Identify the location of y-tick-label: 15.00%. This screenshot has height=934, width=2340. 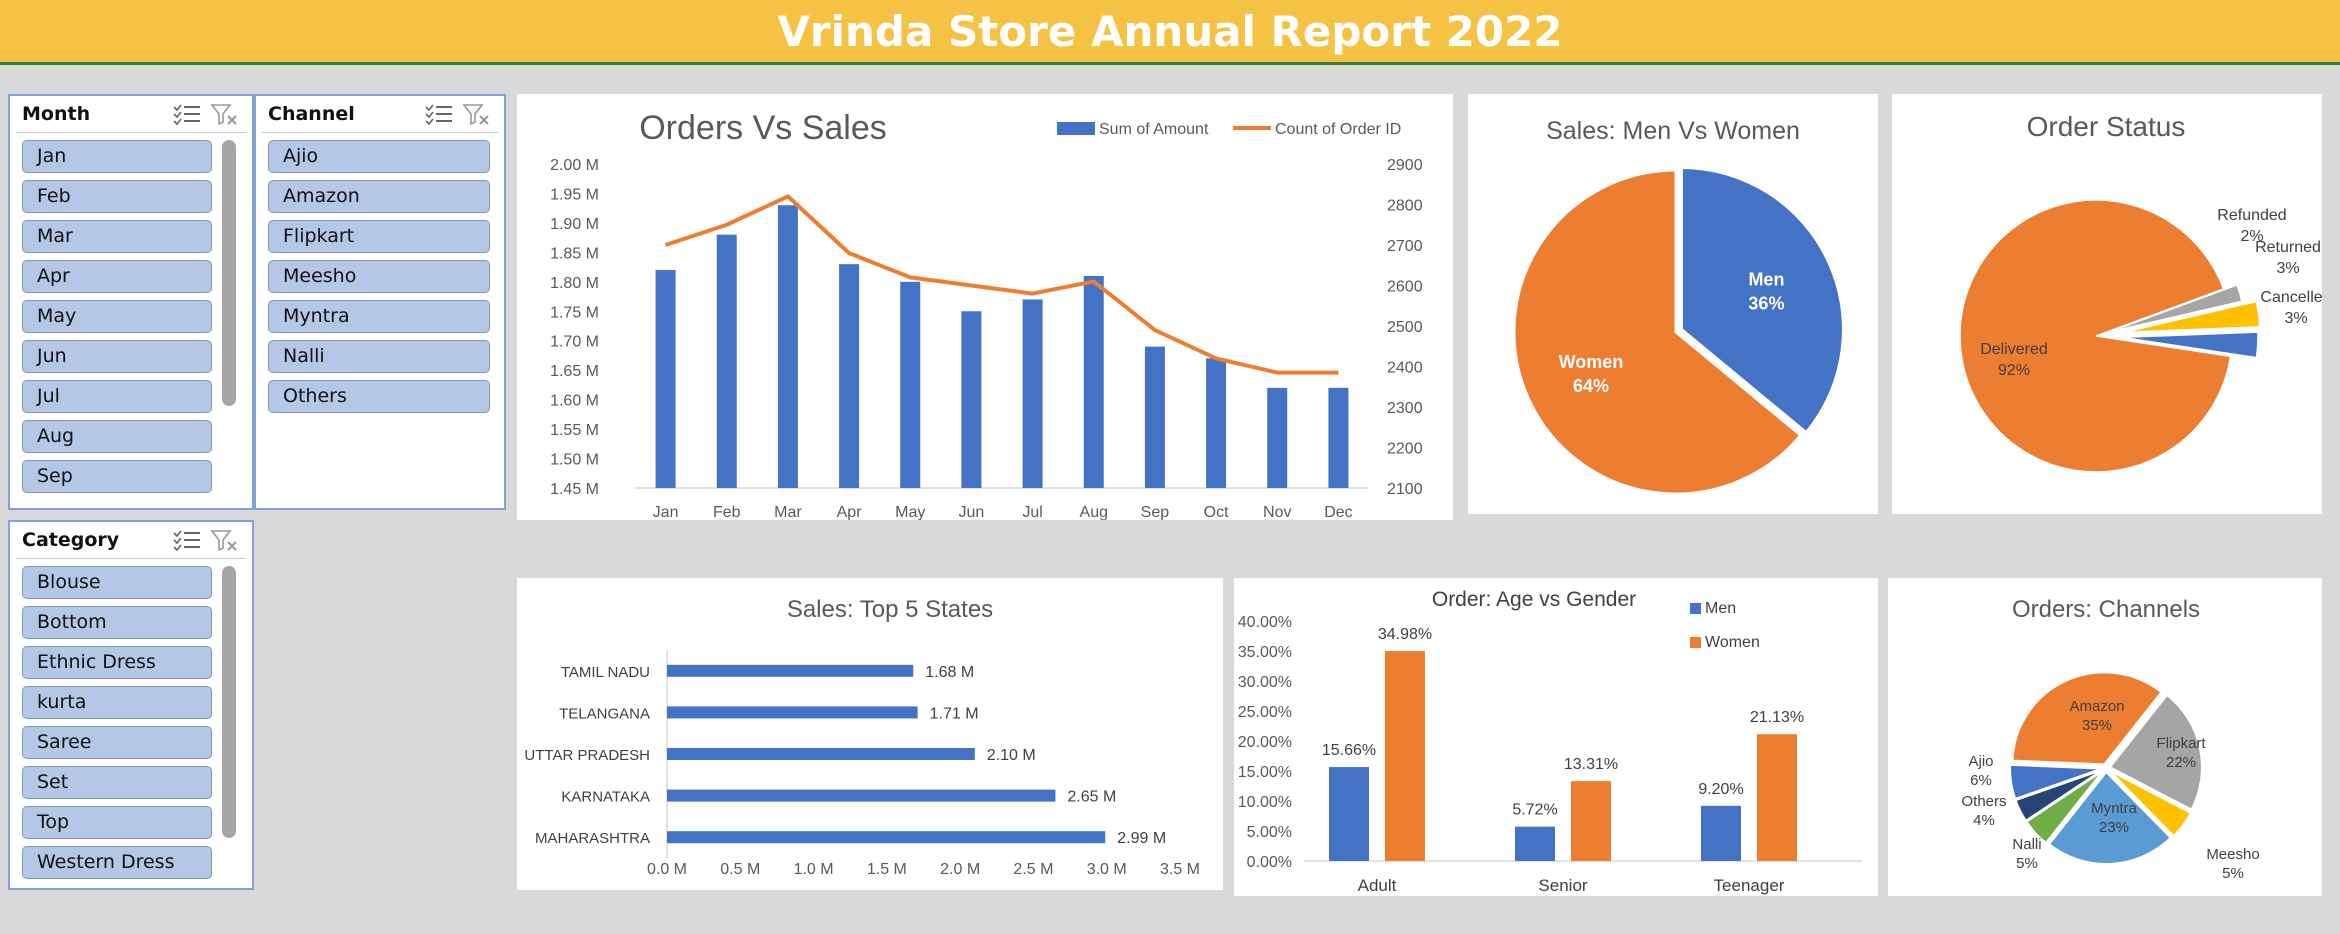
(1265, 772).